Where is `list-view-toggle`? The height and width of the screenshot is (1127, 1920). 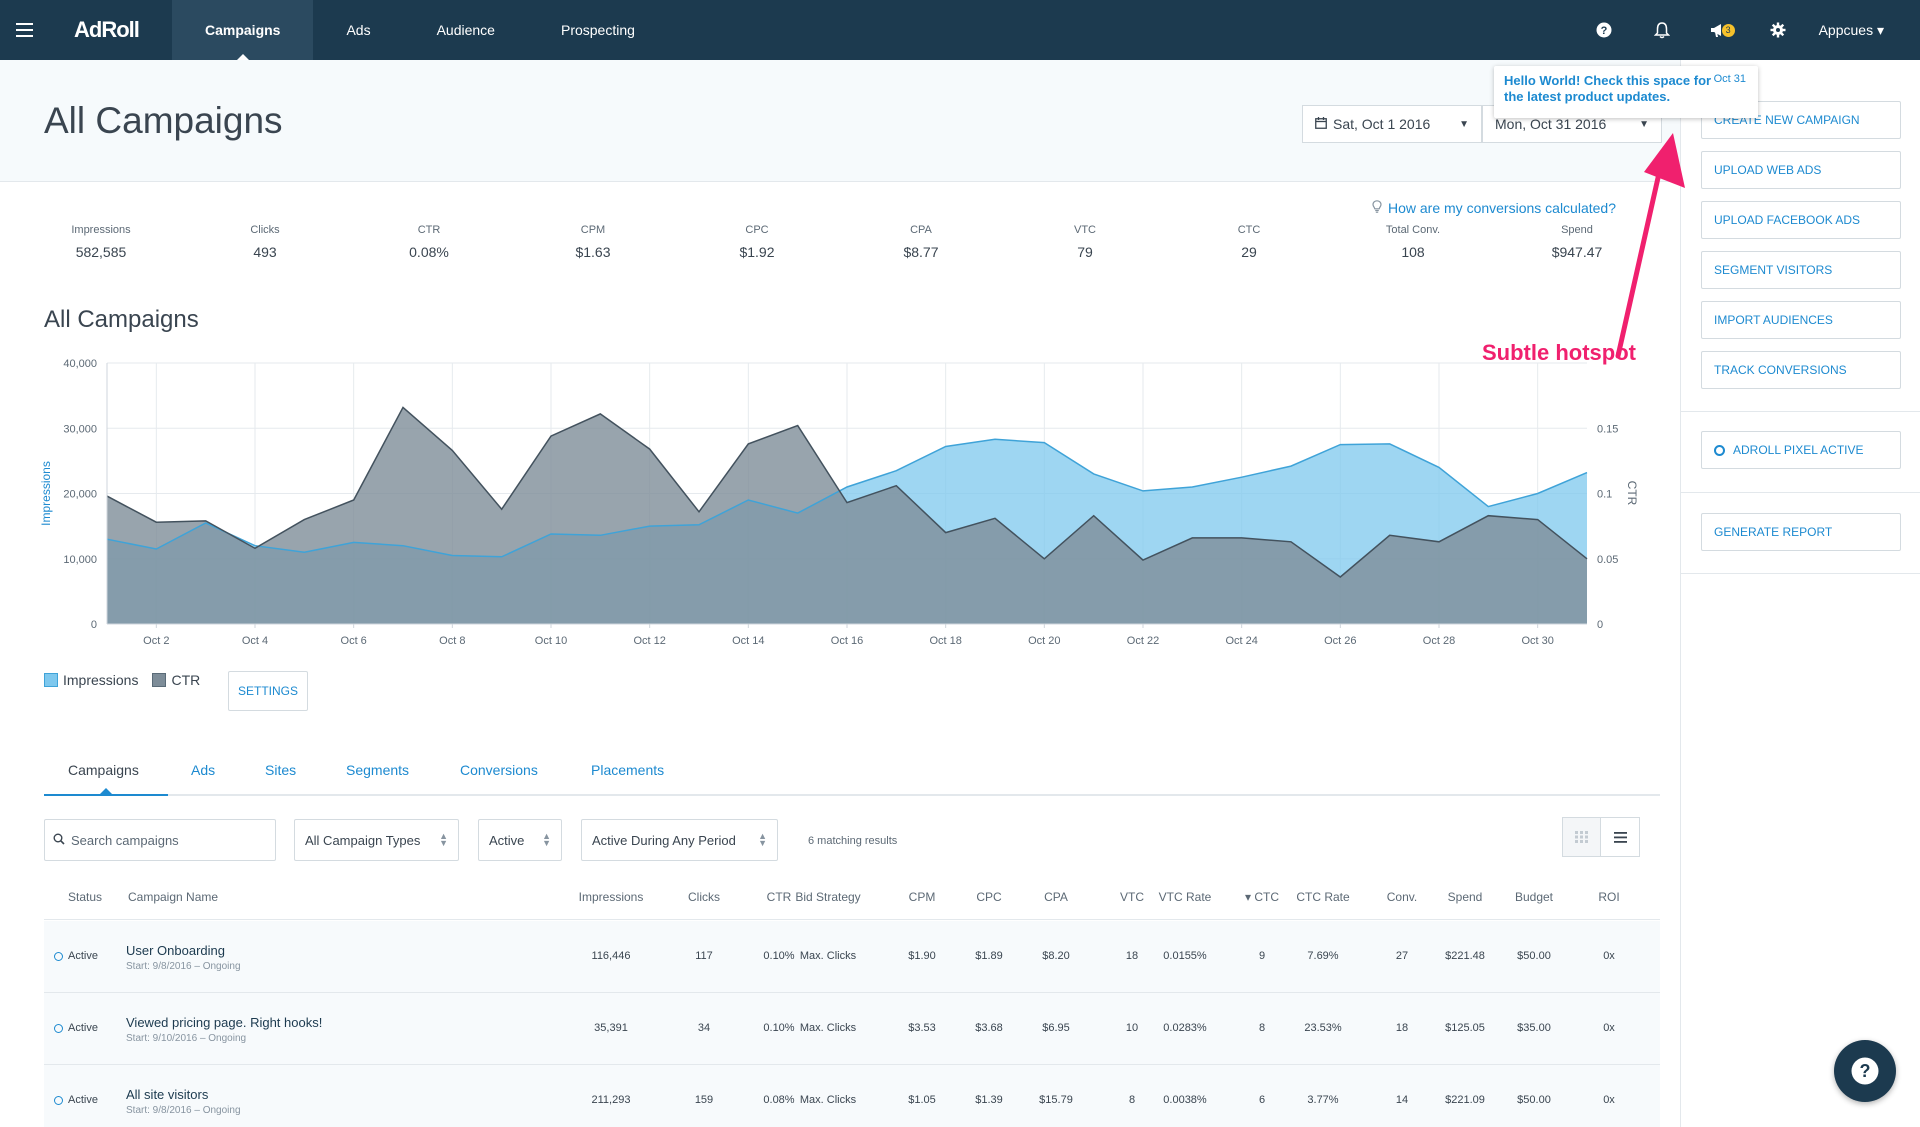
list-view-toggle is located at coordinates (1620, 837).